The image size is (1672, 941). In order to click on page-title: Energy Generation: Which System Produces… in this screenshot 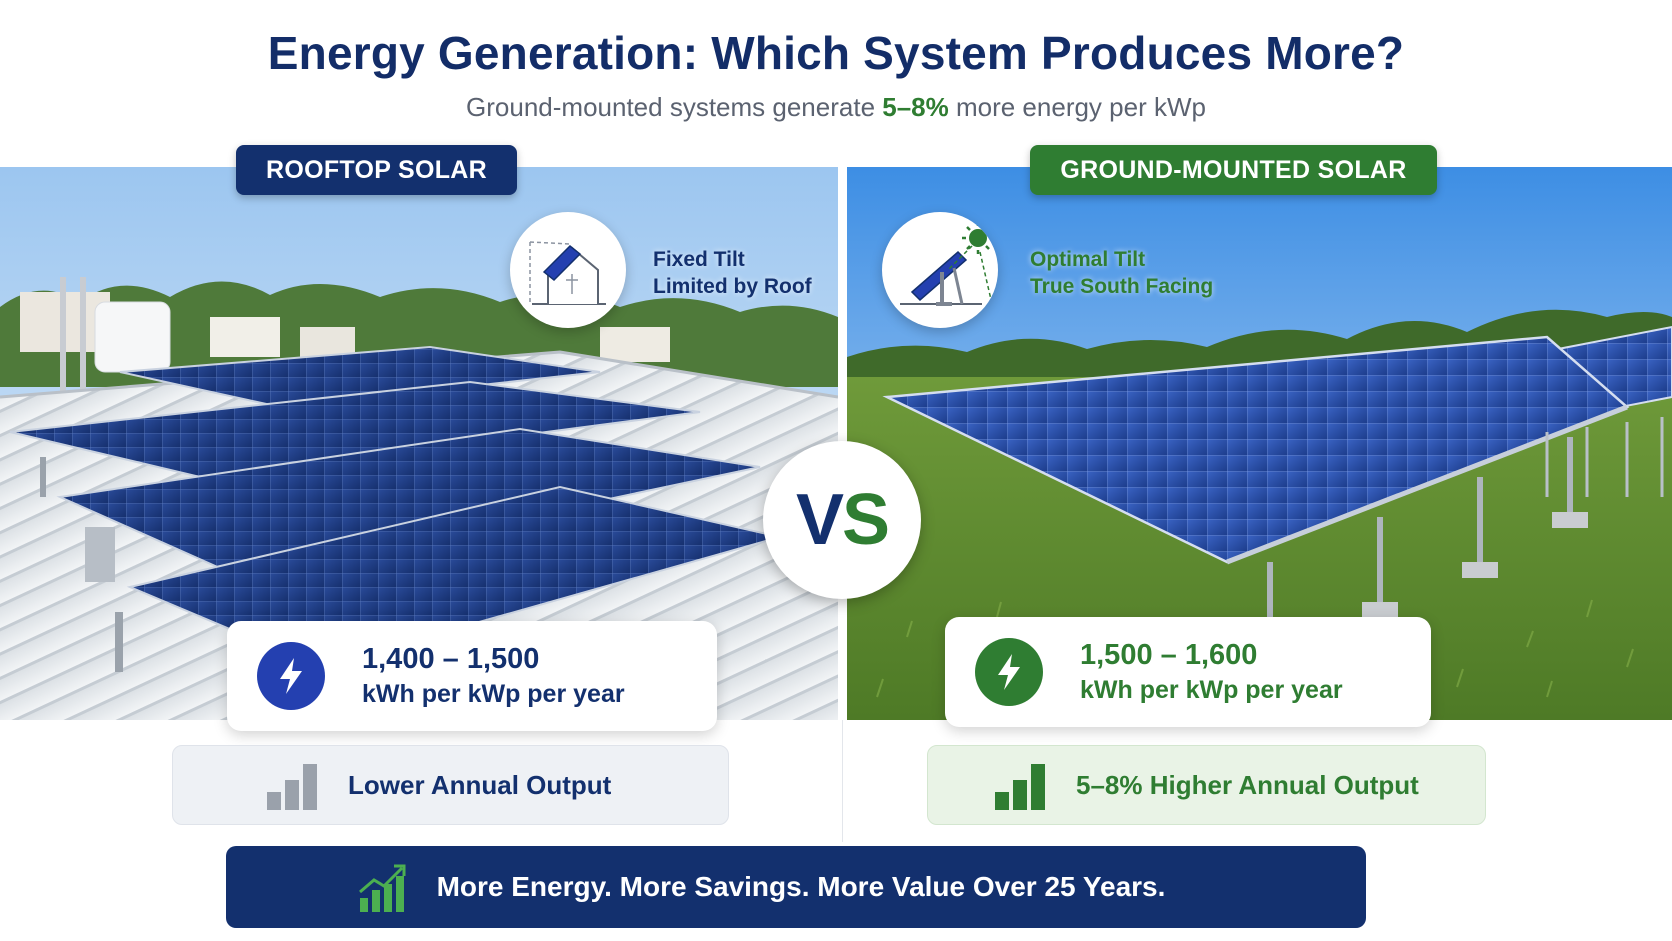, I will do `click(836, 53)`.